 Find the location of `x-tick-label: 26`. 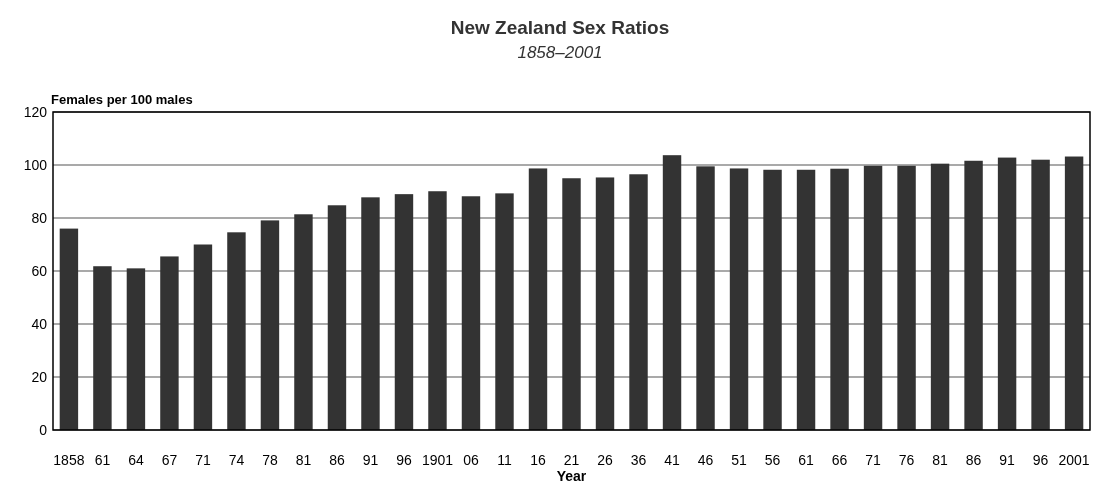

x-tick-label: 26 is located at coordinates (605, 460).